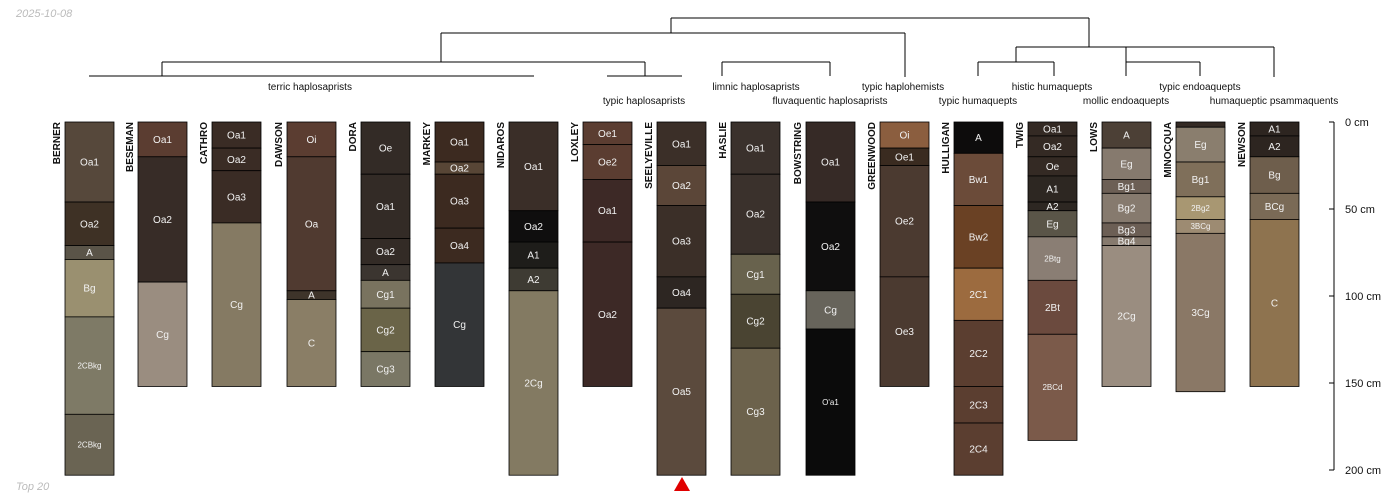  I want to click on horizon-label: Oe2, so click(904, 222).